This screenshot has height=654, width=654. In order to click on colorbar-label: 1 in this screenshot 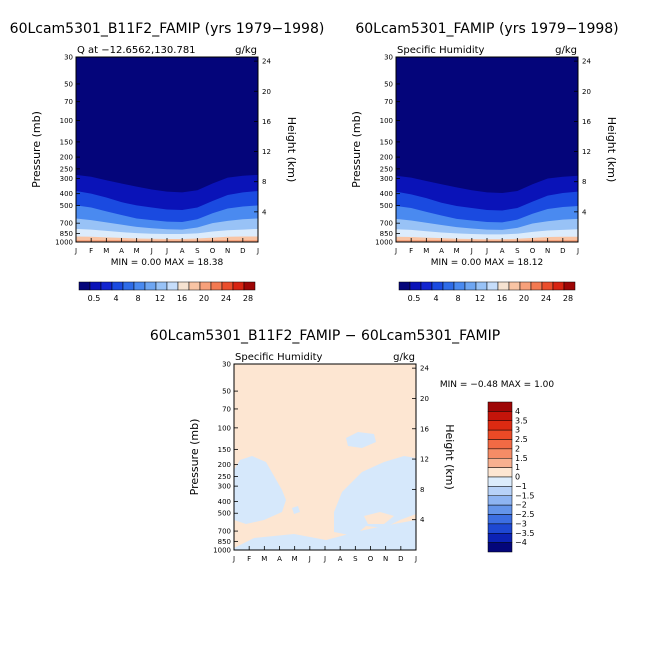, I will do `click(517, 467)`.